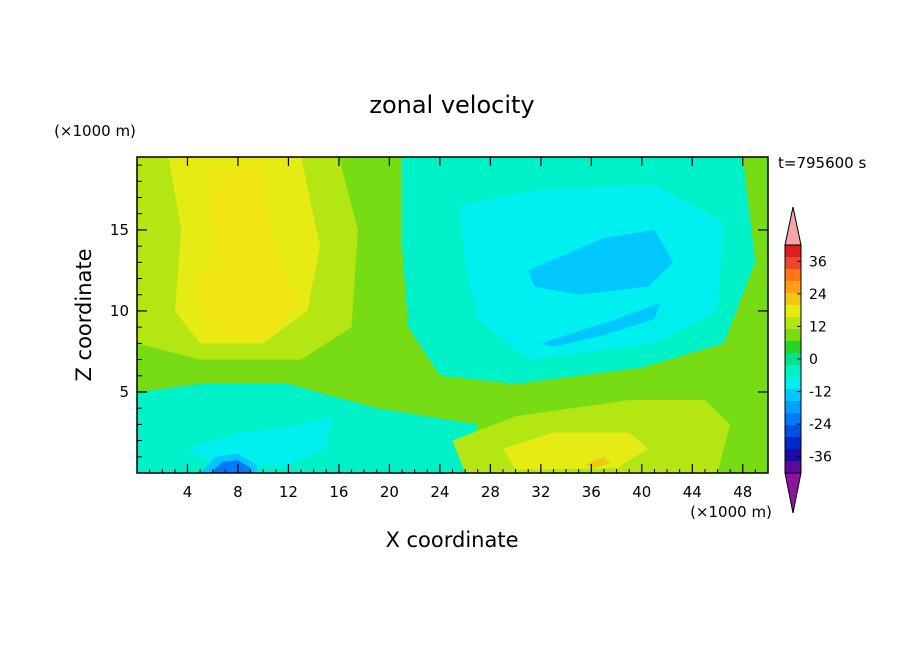  What do you see at coordinates (818, 295) in the screenshot?
I see `colorbar-tick-label: 24` at bounding box center [818, 295].